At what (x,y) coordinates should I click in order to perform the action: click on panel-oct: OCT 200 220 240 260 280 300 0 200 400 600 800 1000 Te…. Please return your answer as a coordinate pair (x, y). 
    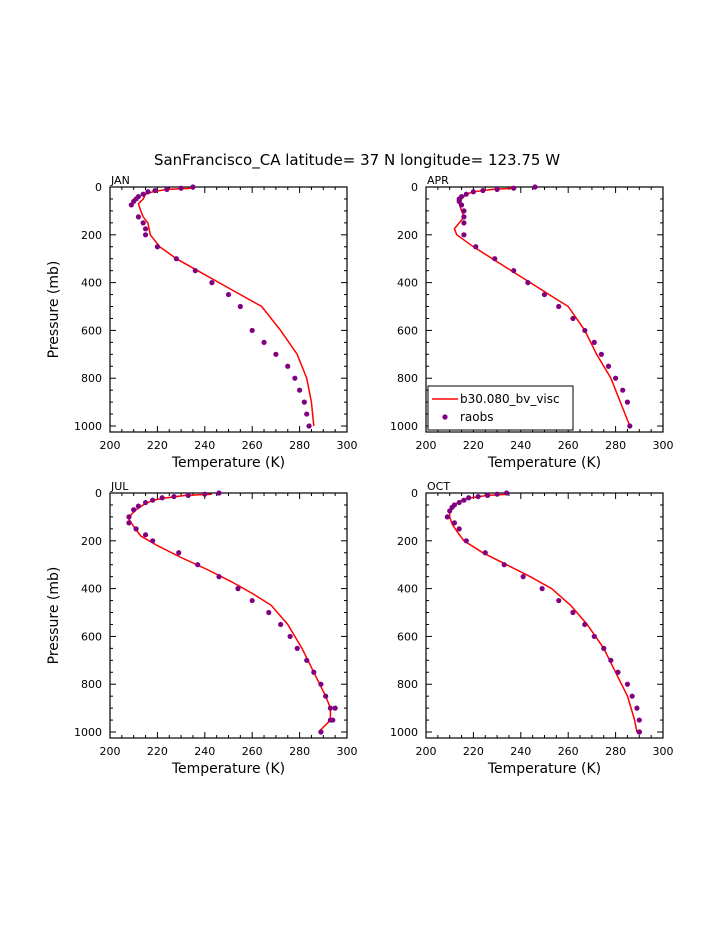
    Looking at the image, I should click on (532, 628).